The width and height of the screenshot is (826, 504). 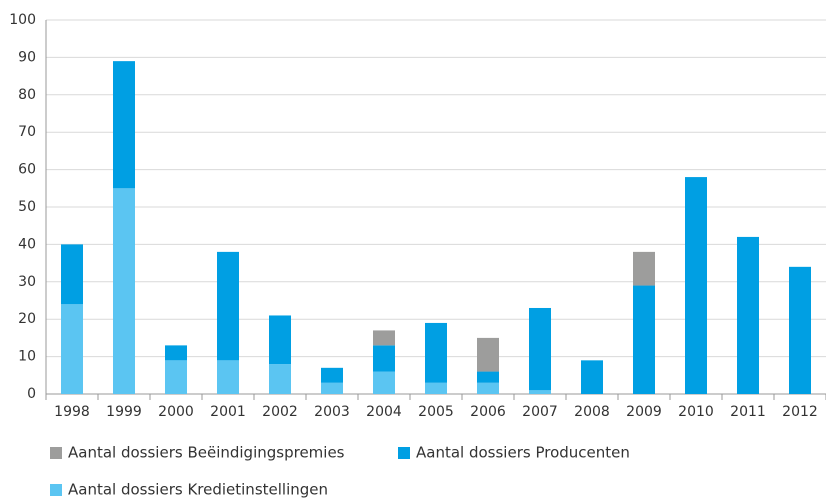 I want to click on x-tick-label: 2008, so click(x=592, y=412).